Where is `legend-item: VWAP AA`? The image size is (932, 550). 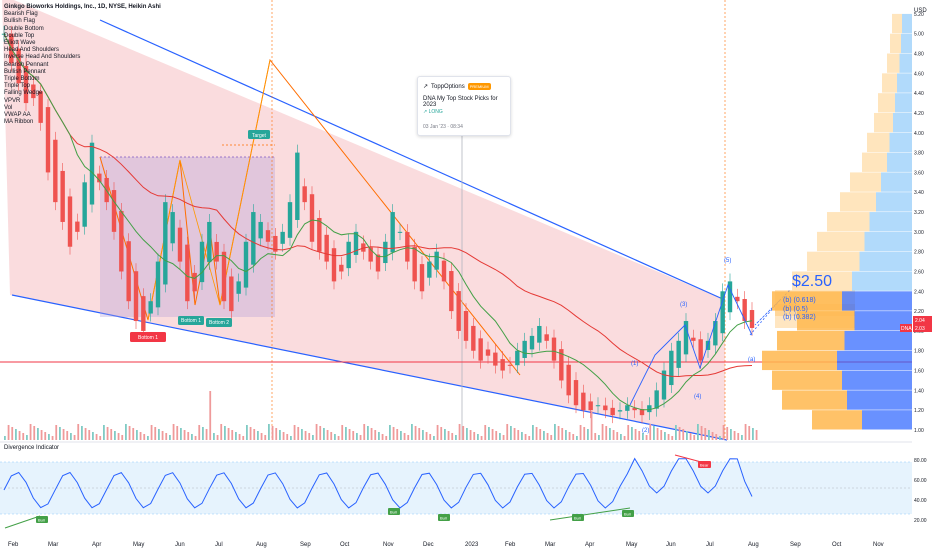 legend-item: VWAP AA is located at coordinates (17, 115).